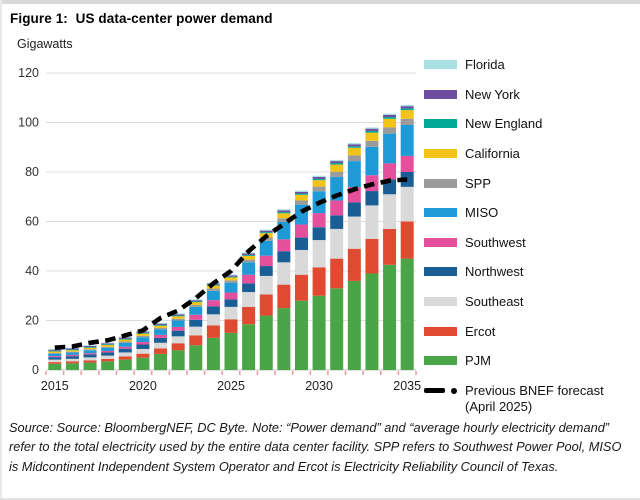  I want to click on legend-label: PJM, so click(478, 361).